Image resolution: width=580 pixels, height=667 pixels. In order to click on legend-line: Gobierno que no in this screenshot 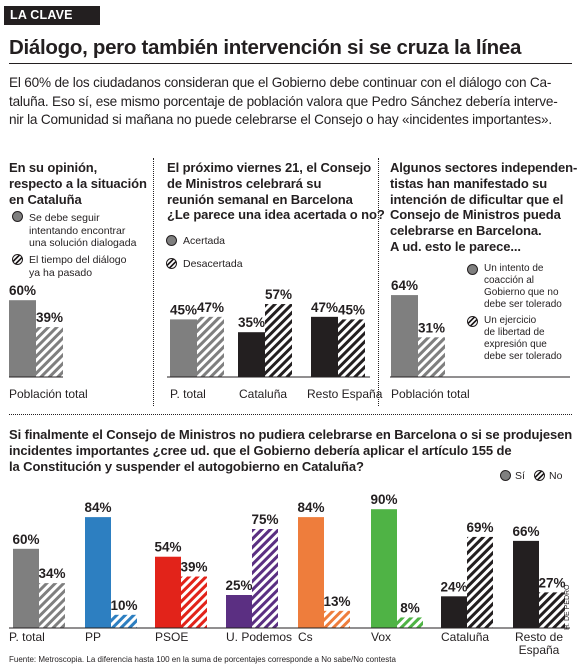, I will do `click(521, 292)`.